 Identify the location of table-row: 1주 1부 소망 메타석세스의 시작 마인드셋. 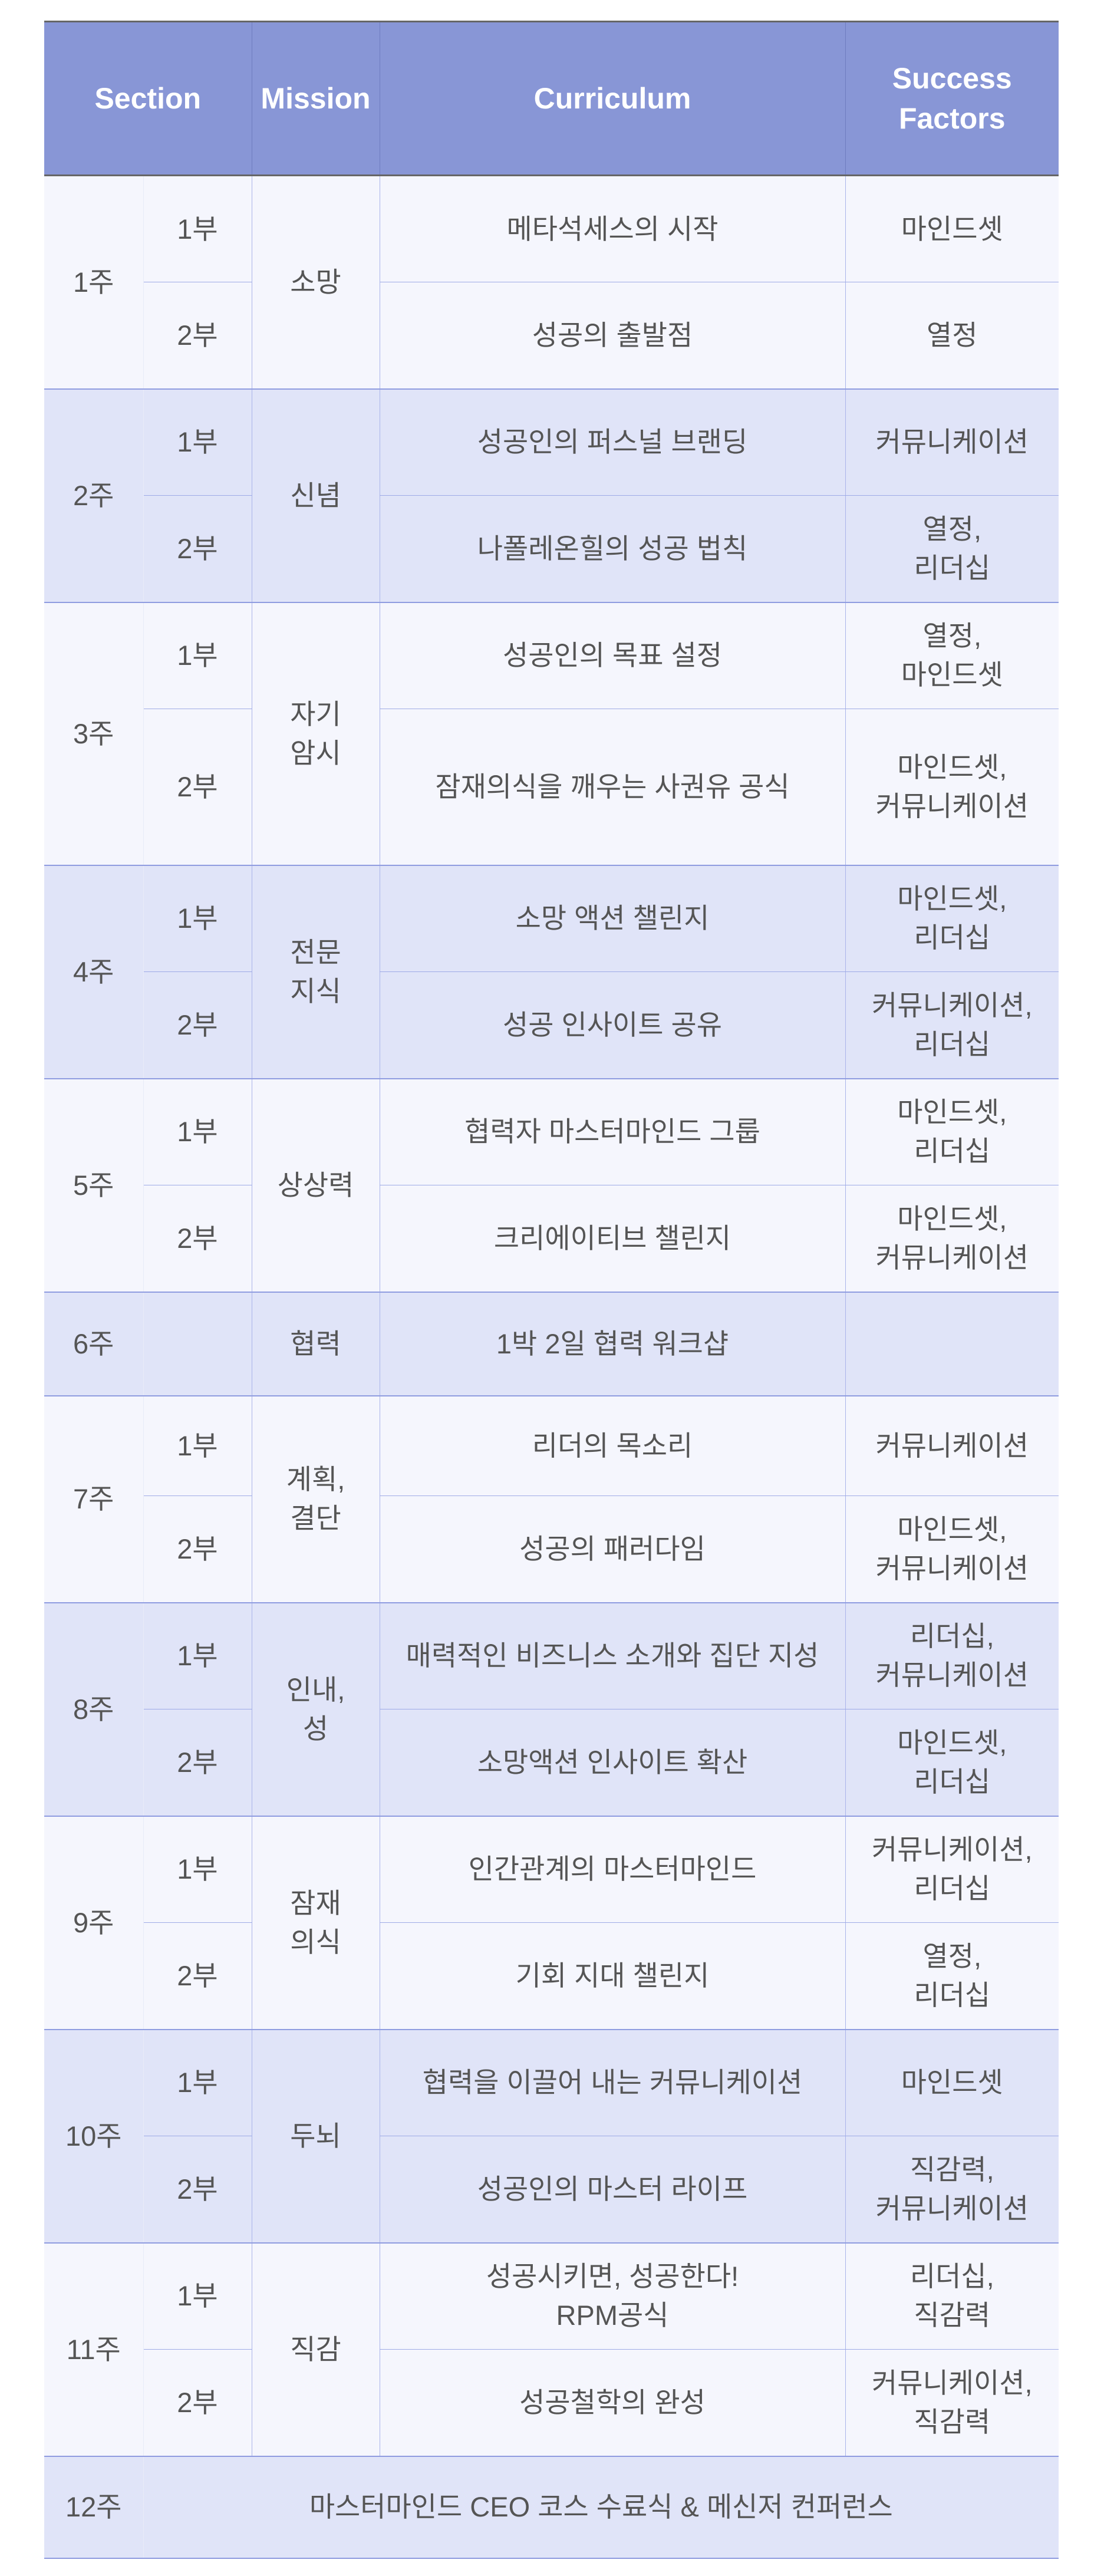
(551, 282).